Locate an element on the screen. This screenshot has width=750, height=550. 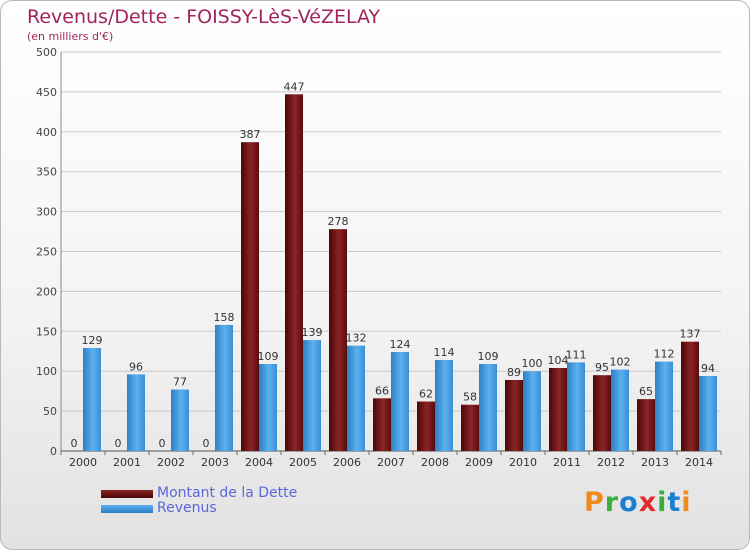
x-tick-label: 2006 is located at coordinates (347, 462).